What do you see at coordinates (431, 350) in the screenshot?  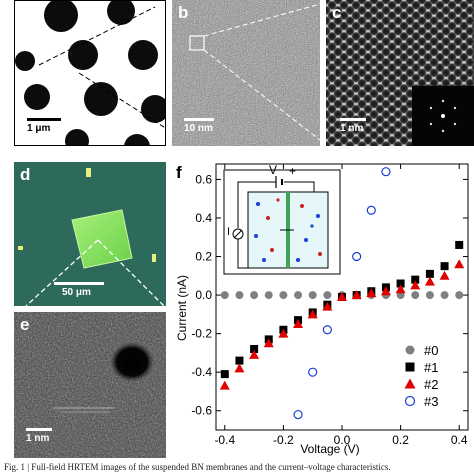 I see `legend-label: #0` at bounding box center [431, 350].